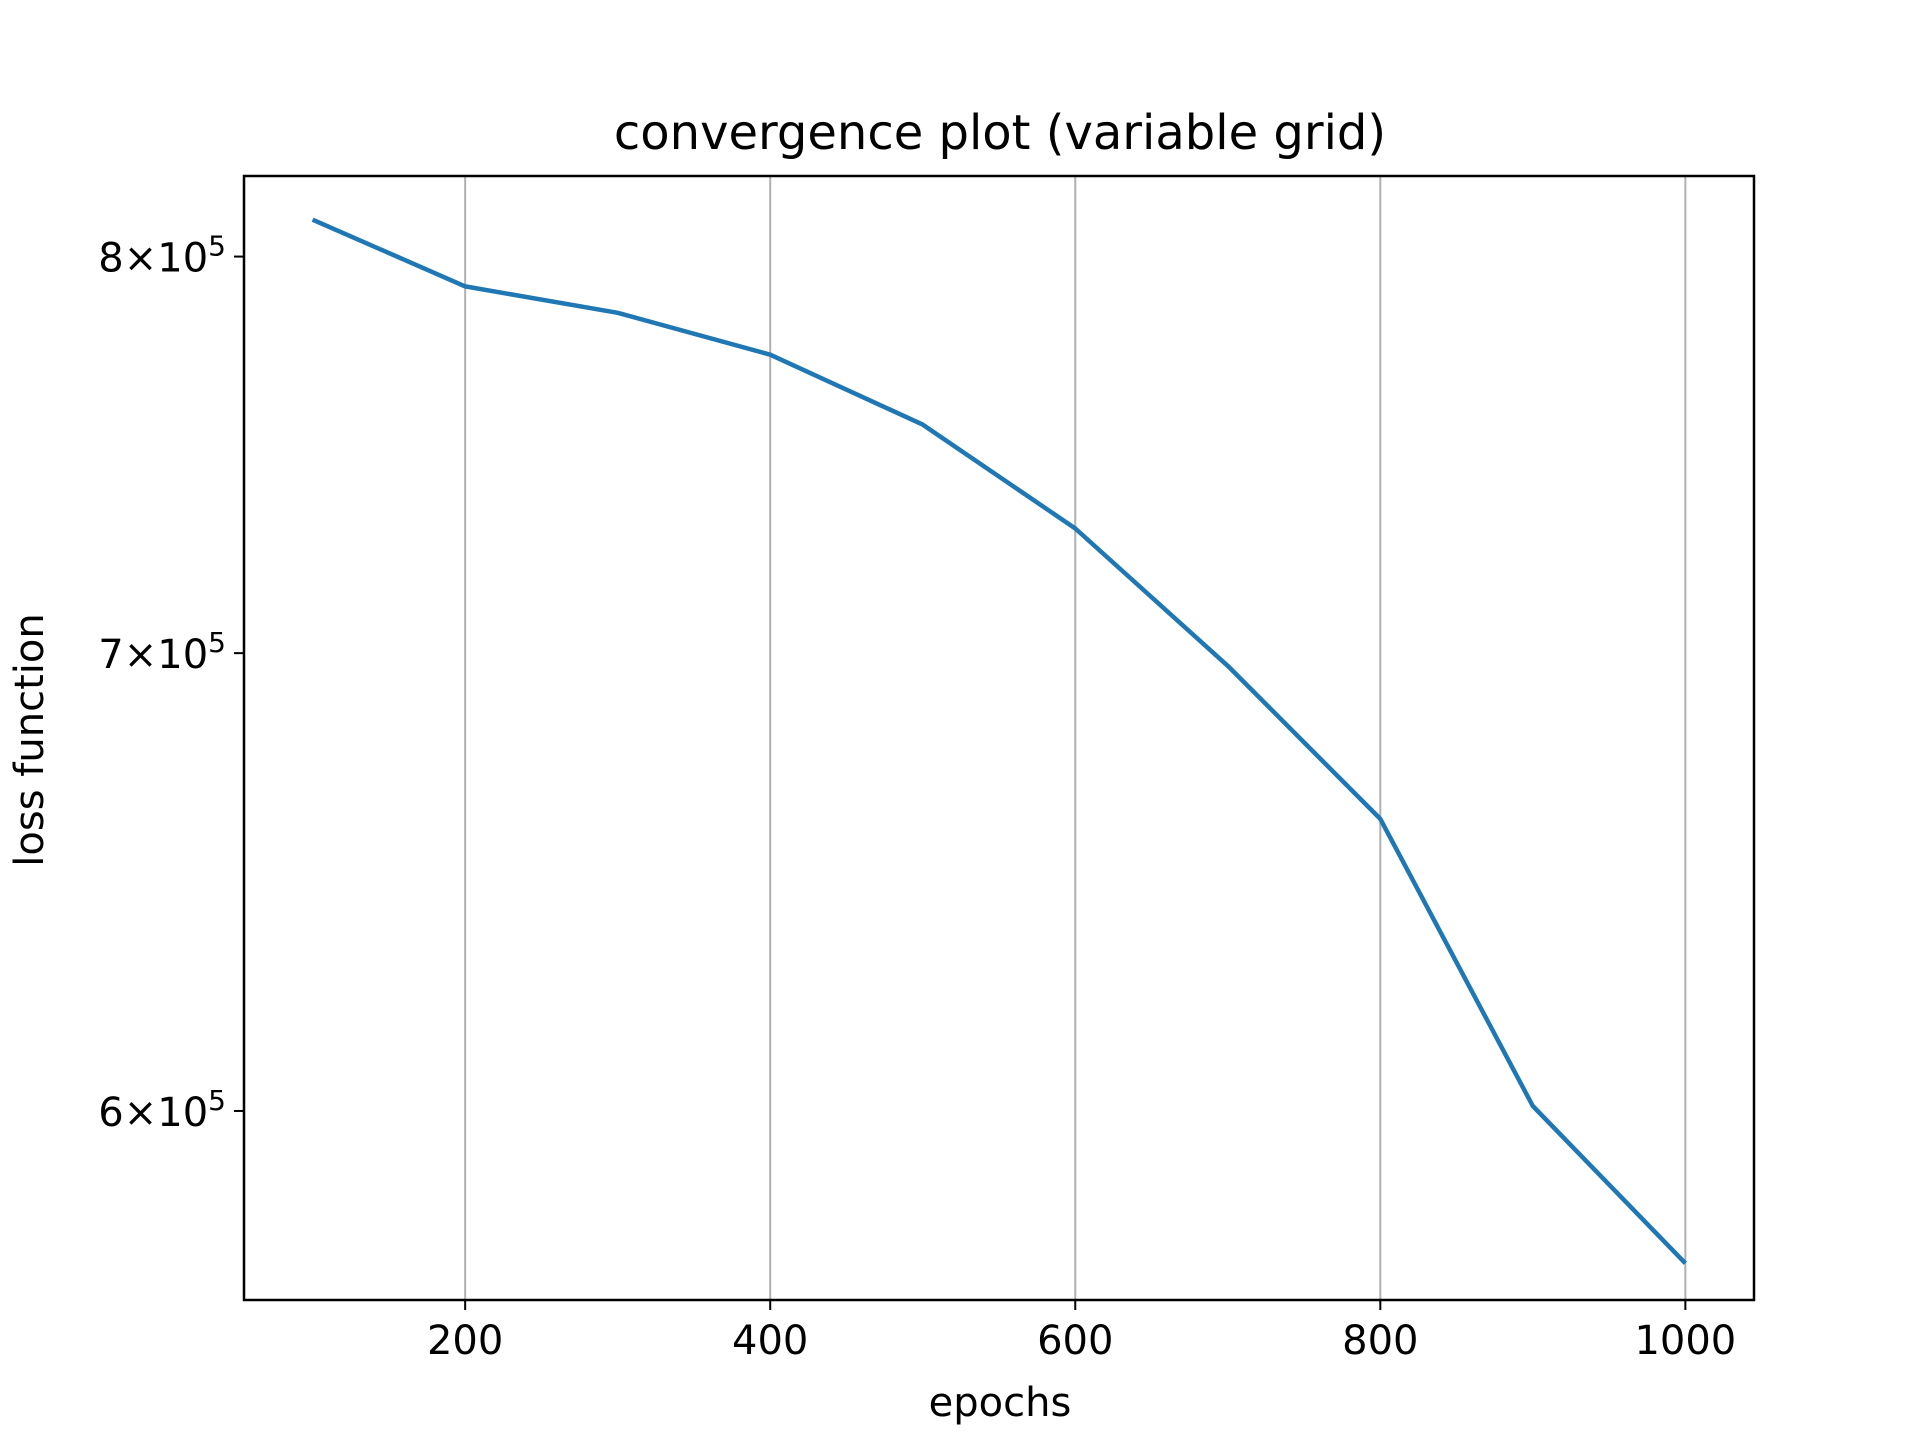  I want to click on x-axis-label: epochs, so click(1000, 1403).